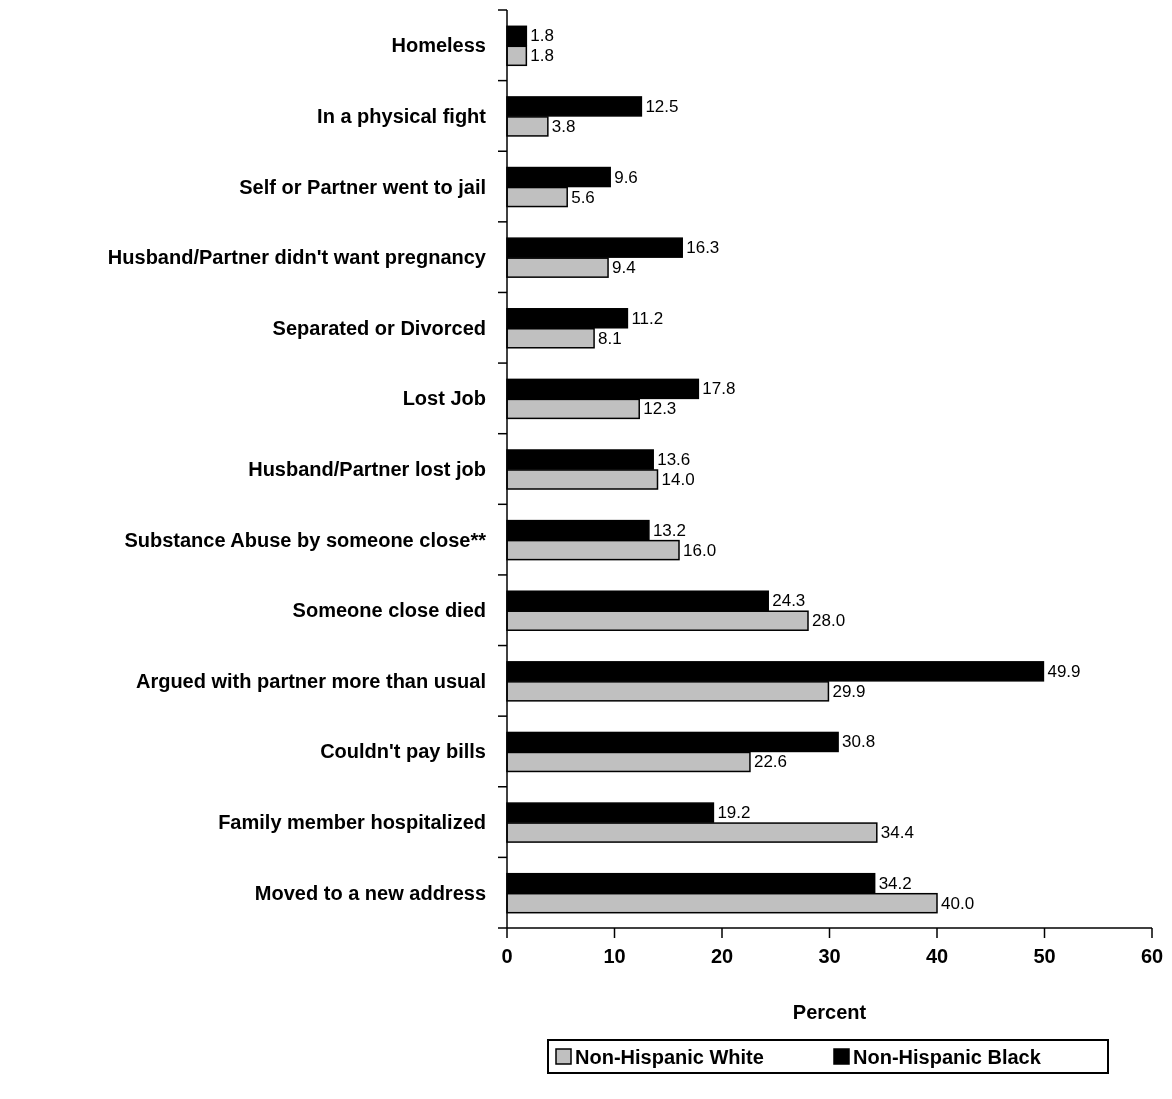  I want to click on legend-label: Non-Hispanic Black, so click(947, 1057).